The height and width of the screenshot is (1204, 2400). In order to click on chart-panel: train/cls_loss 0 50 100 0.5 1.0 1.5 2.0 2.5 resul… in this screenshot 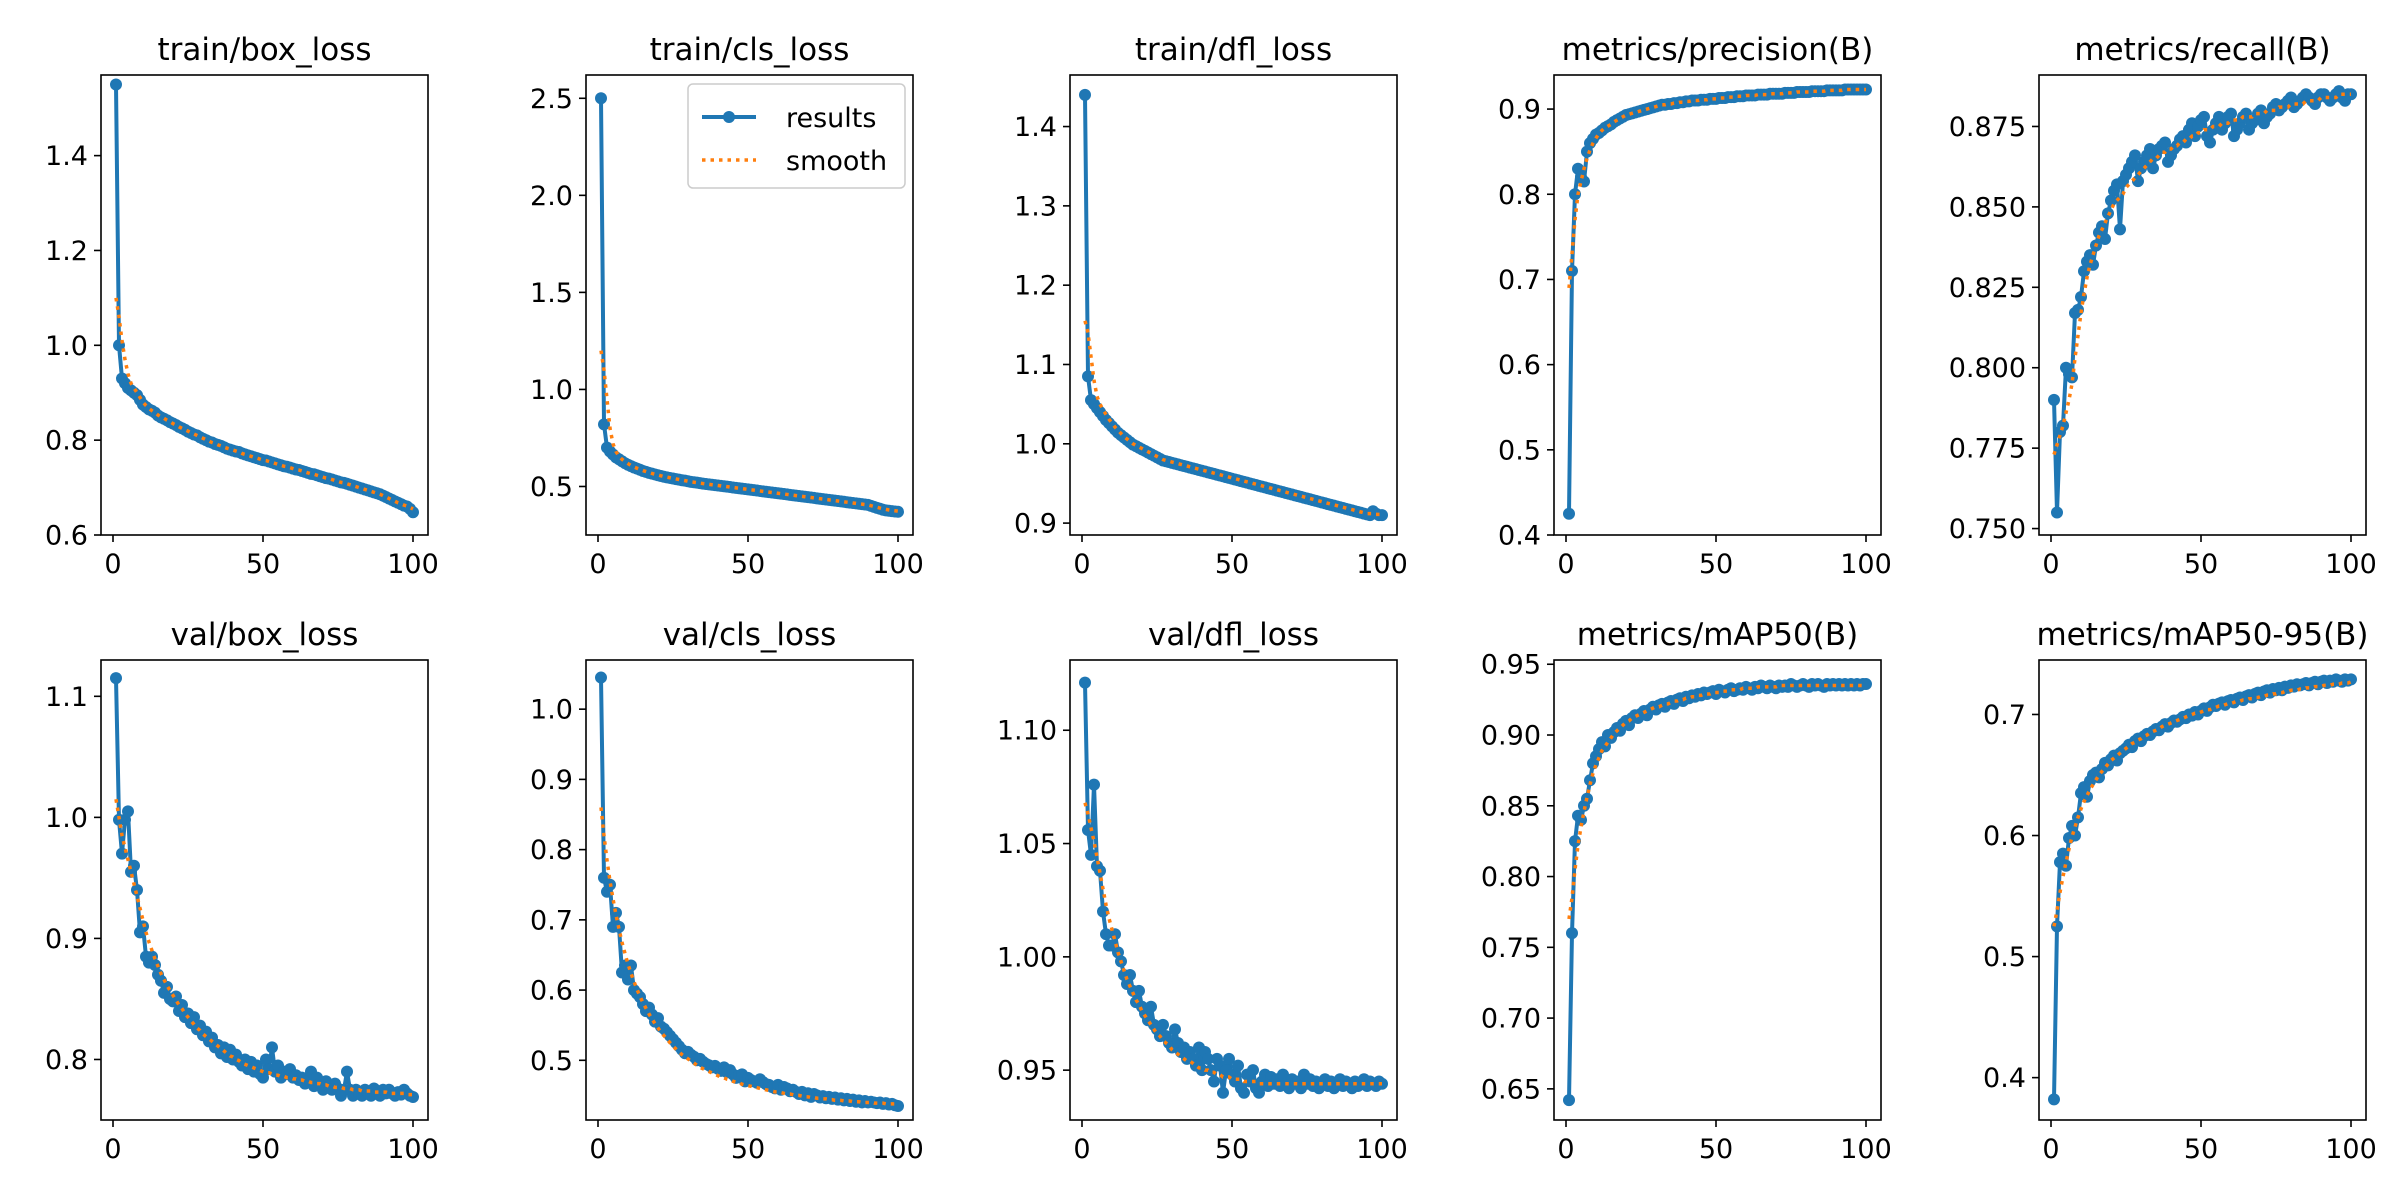, I will do `click(727, 306)`.